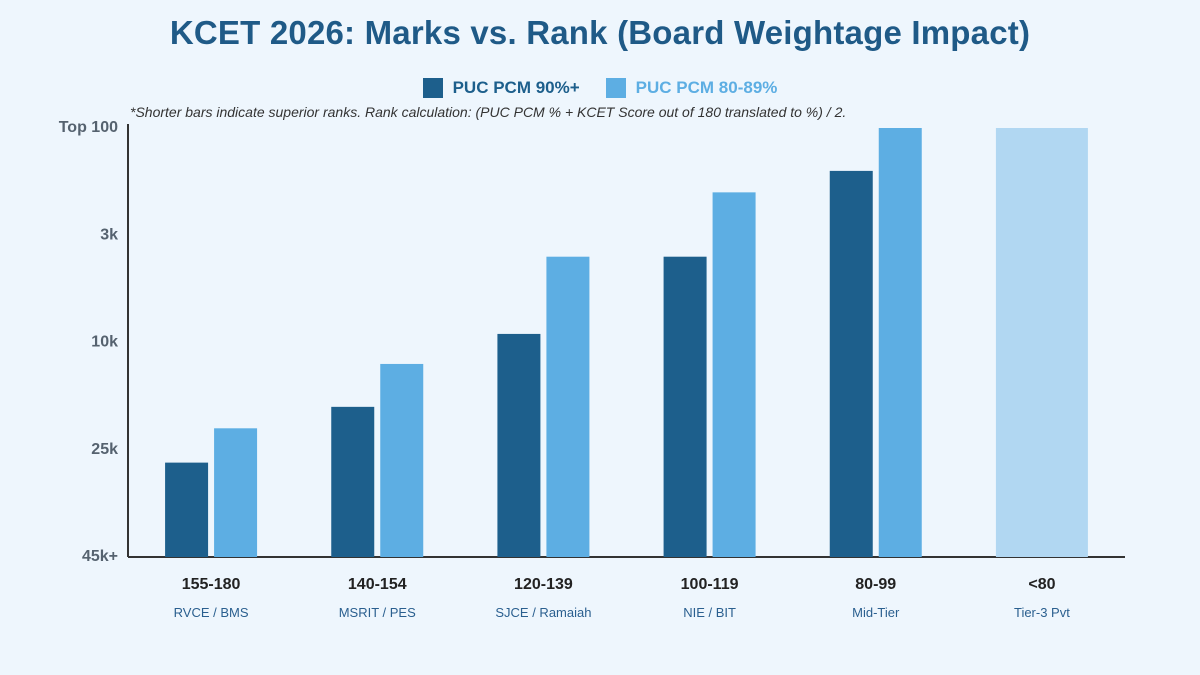 The width and height of the screenshot is (1200, 675). I want to click on y-tick-label: 45k+, so click(100, 556).